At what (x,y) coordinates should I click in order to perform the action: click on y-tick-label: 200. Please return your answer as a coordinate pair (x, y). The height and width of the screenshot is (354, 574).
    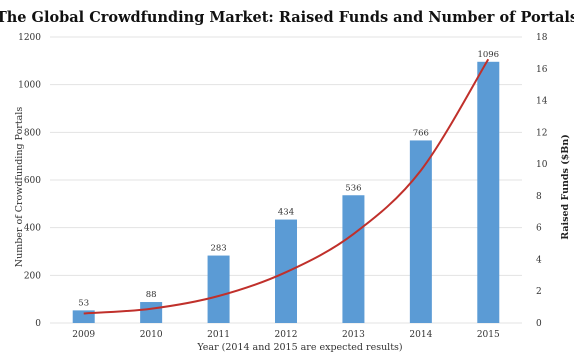
    Looking at the image, I should click on (32, 276).